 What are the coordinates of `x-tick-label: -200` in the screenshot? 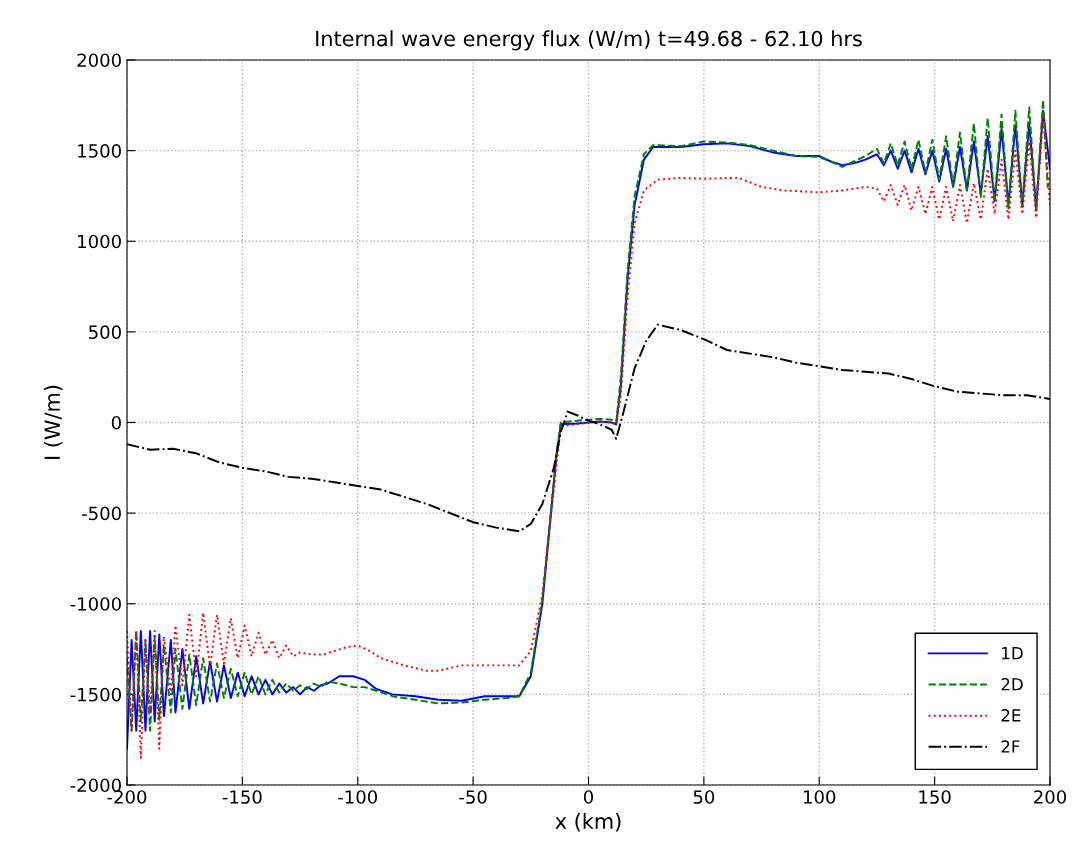 It's located at (127, 797).